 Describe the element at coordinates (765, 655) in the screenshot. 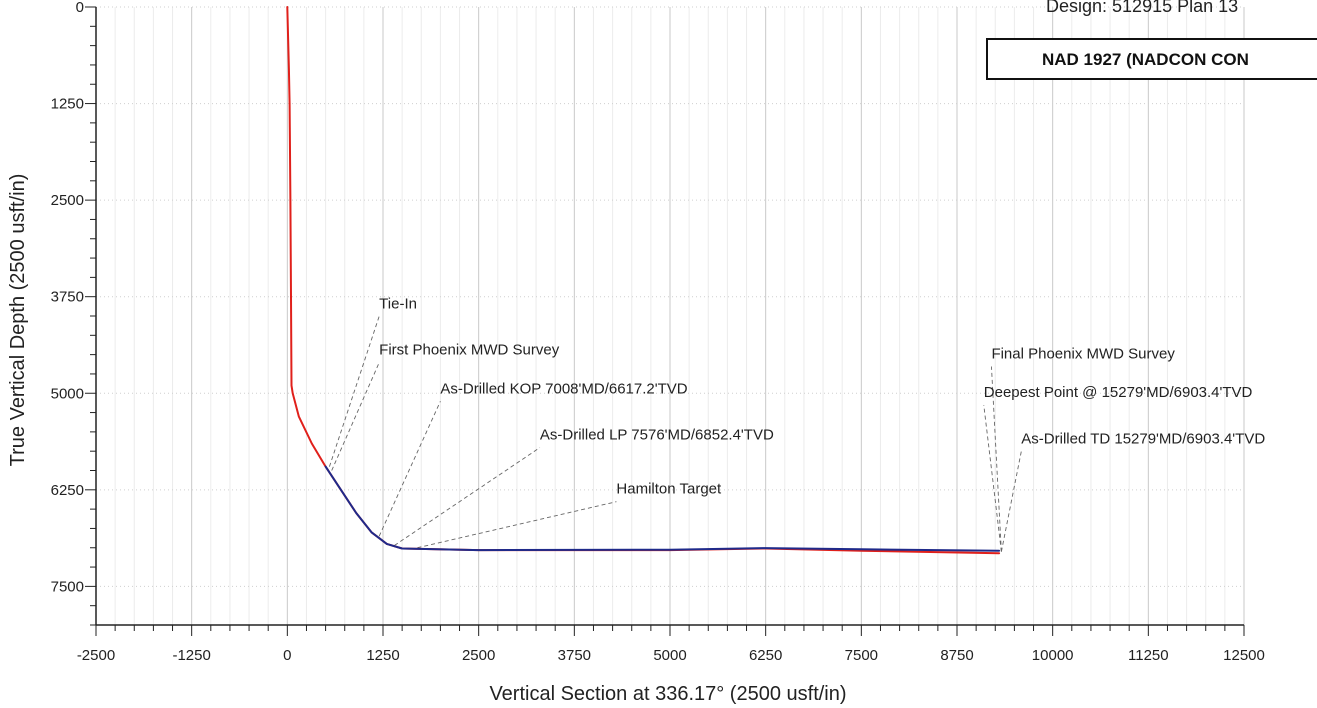

I see `x-tick-label: 6250` at that location.